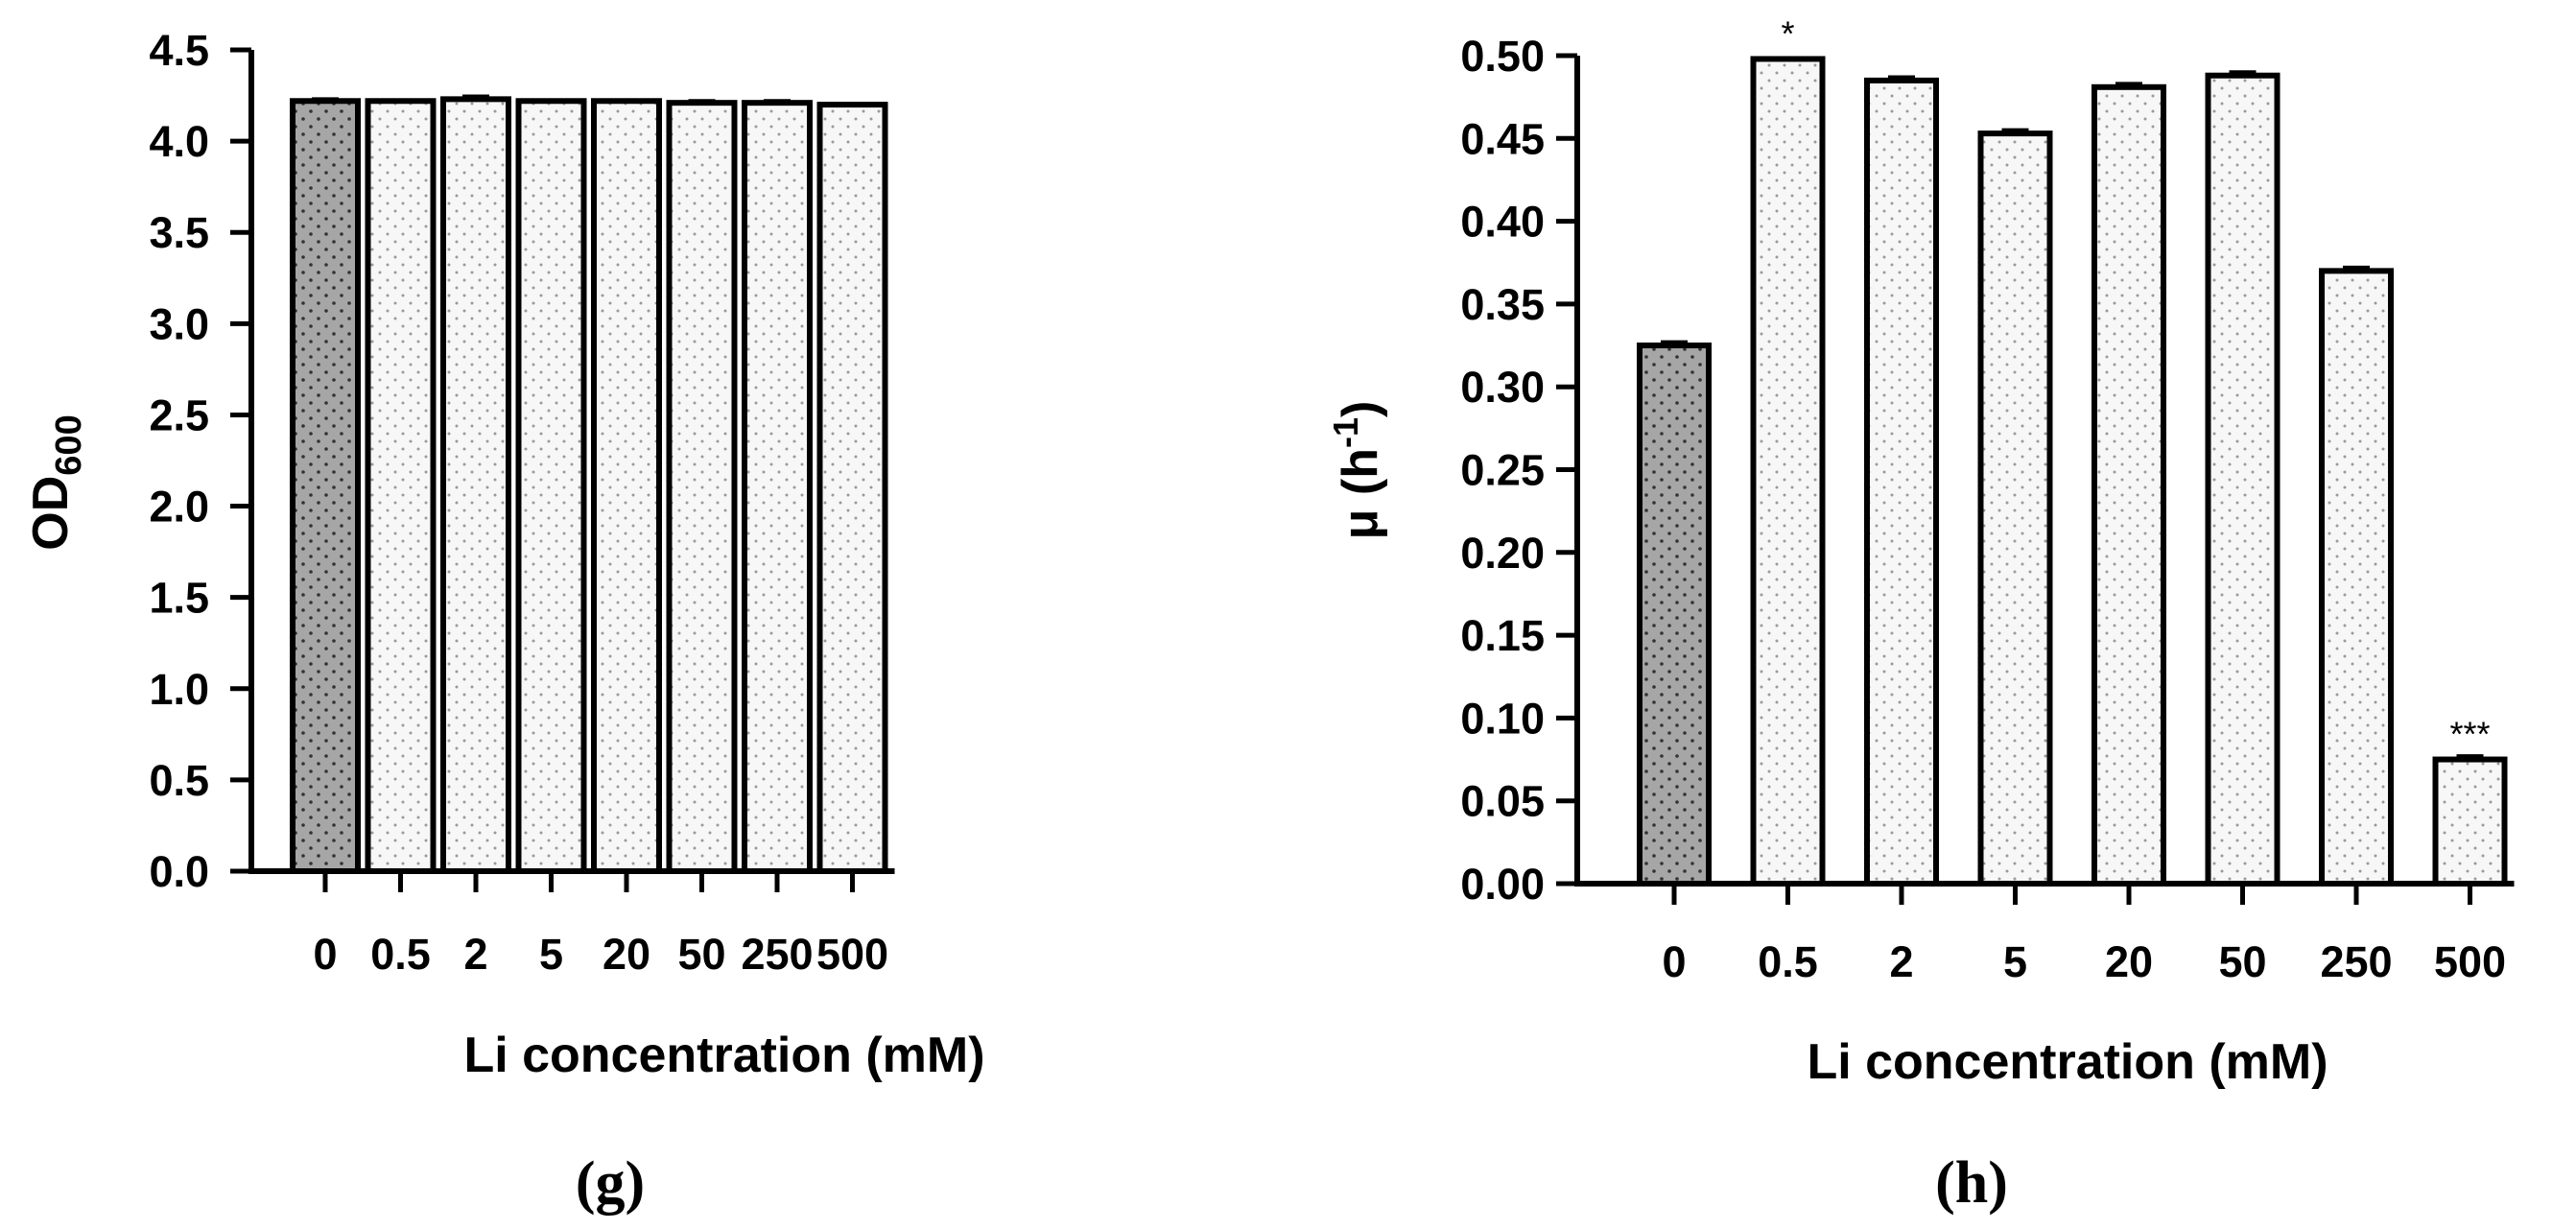 The height and width of the screenshot is (1230, 2576). I want to click on panel-label-h: (h), so click(1971, 1183).